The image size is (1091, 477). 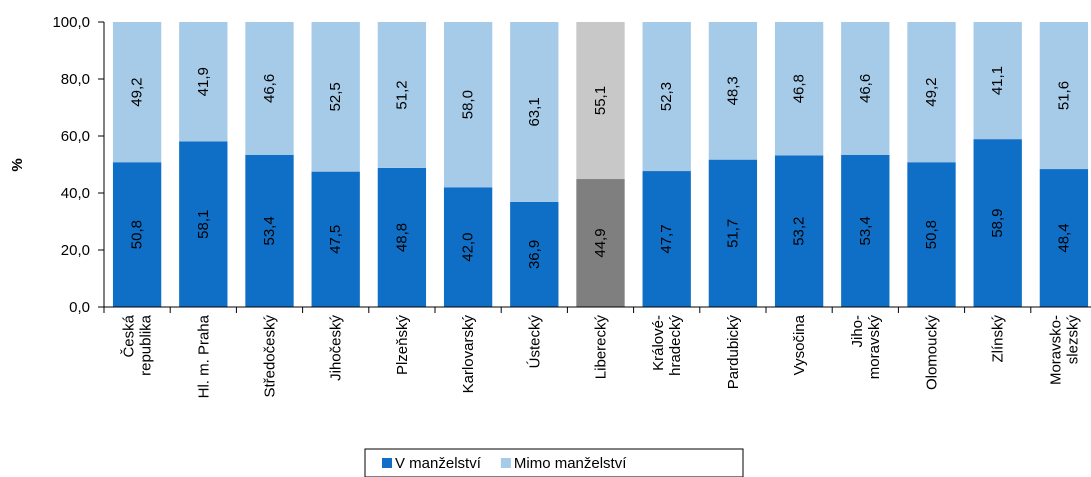 I want to click on x-tick-label: Liberecký, so click(x=601, y=347).